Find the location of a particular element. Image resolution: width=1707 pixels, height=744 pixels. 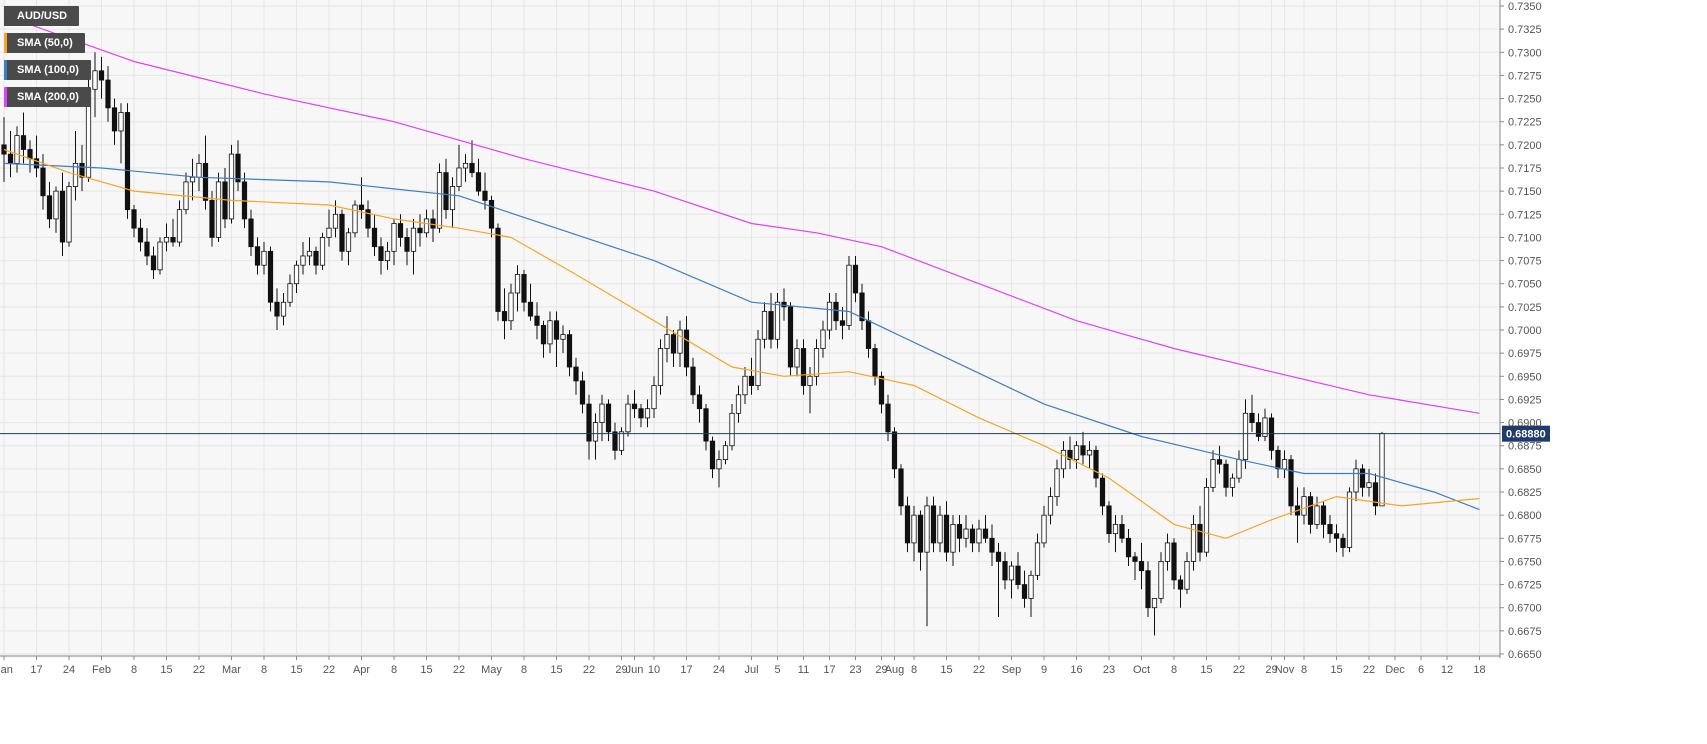

y-tick-label: 0.7350 is located at coordinates (1525, 7).